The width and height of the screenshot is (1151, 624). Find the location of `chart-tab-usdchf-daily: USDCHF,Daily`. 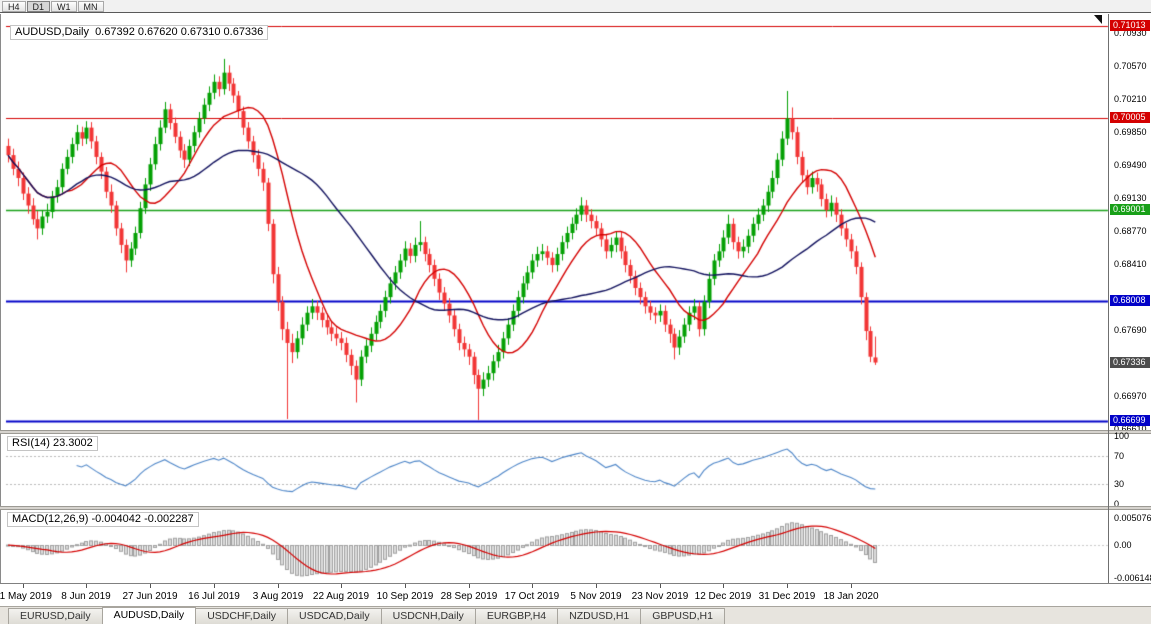

chart-tab-usdchf-daily: USDCHF,Daily is located at coordinates (242, 616).